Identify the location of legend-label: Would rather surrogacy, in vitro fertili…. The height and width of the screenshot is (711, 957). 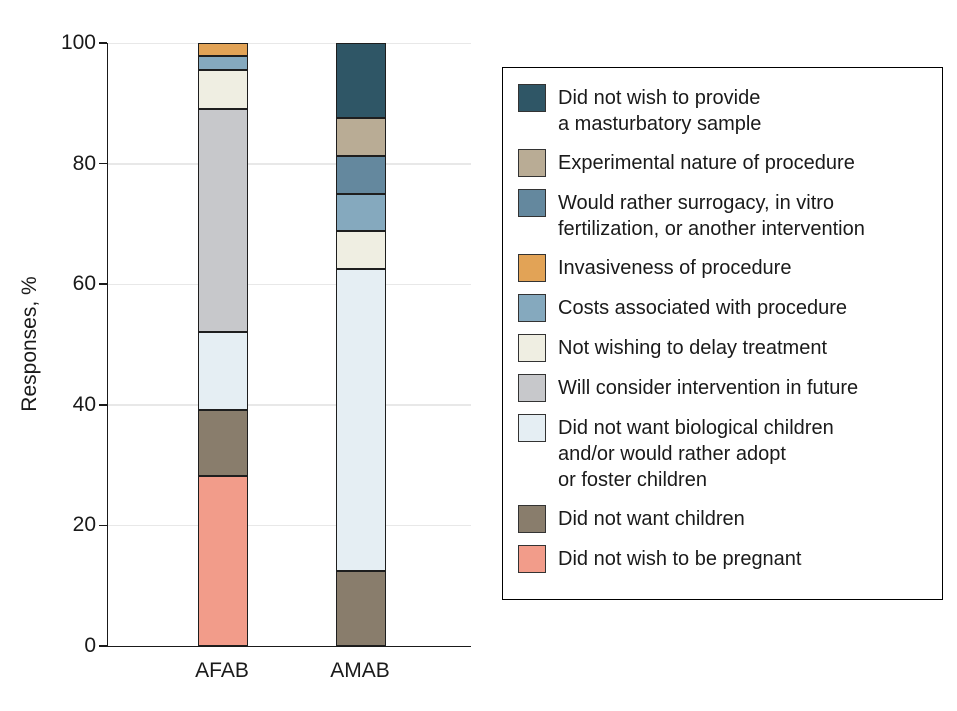
(711, 216).